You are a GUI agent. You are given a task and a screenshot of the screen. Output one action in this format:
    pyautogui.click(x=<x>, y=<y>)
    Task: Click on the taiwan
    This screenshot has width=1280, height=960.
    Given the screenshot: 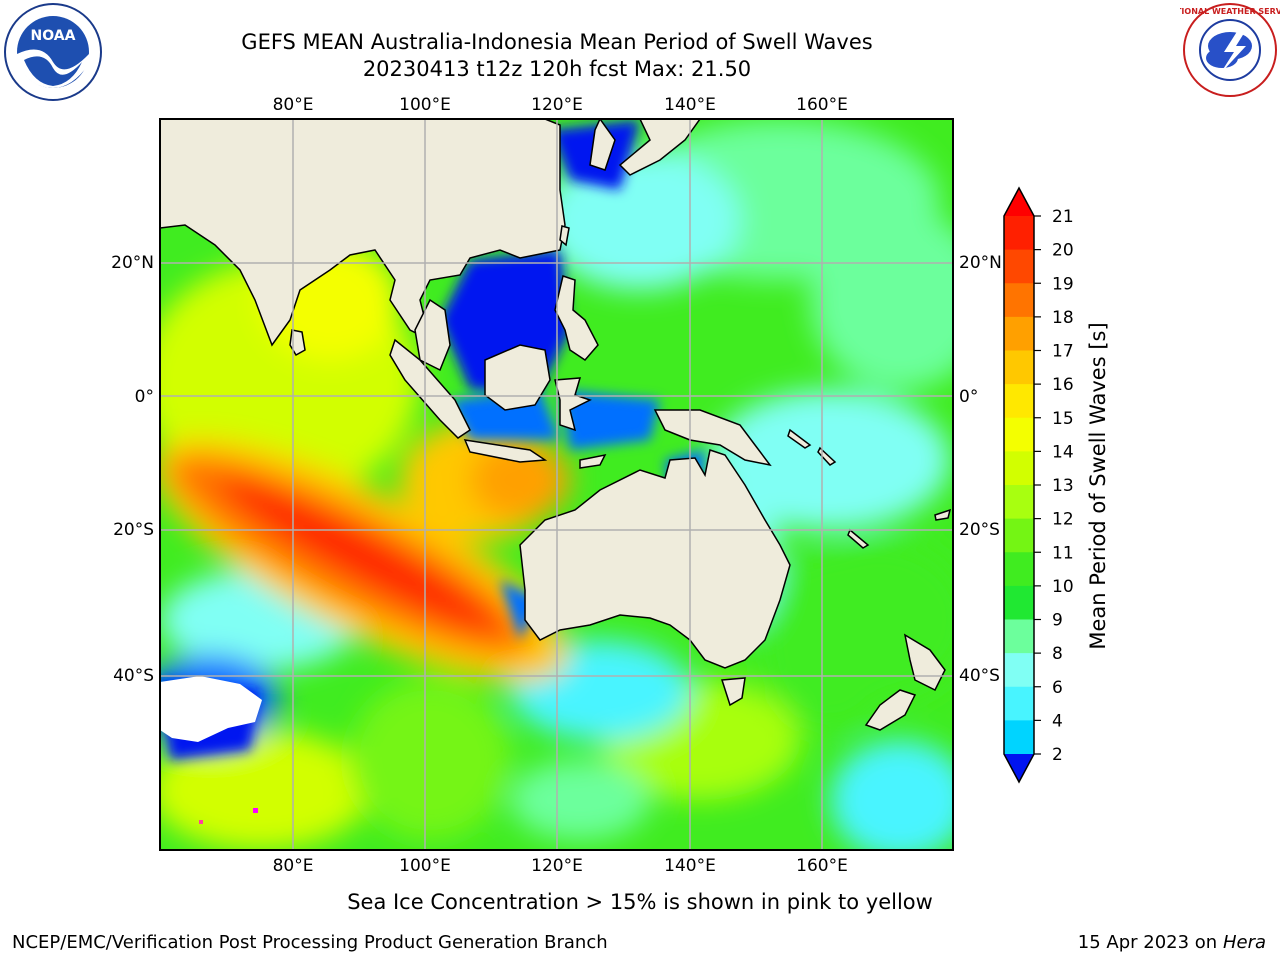 What is the action you would take?
    pyautogui.click(x=564, y=236)
    